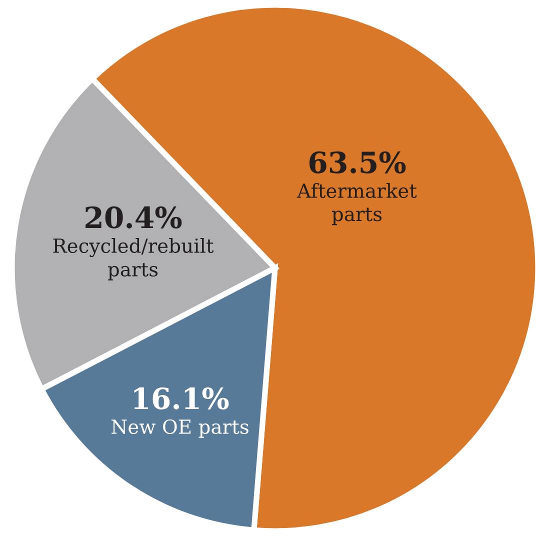  What do you see at coordinates (181, 398) in the screenshot?
I see `data-label: 16.1%` at bounding box center [181, 398].